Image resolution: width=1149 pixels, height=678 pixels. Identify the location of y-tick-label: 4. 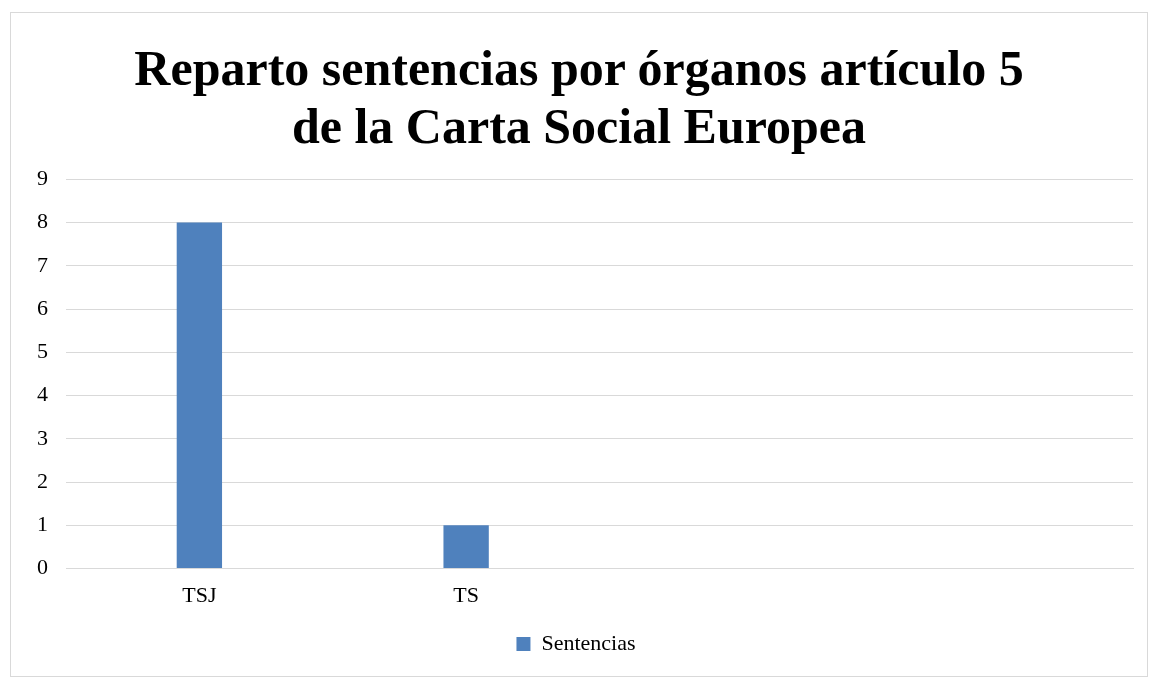
(42, 394).